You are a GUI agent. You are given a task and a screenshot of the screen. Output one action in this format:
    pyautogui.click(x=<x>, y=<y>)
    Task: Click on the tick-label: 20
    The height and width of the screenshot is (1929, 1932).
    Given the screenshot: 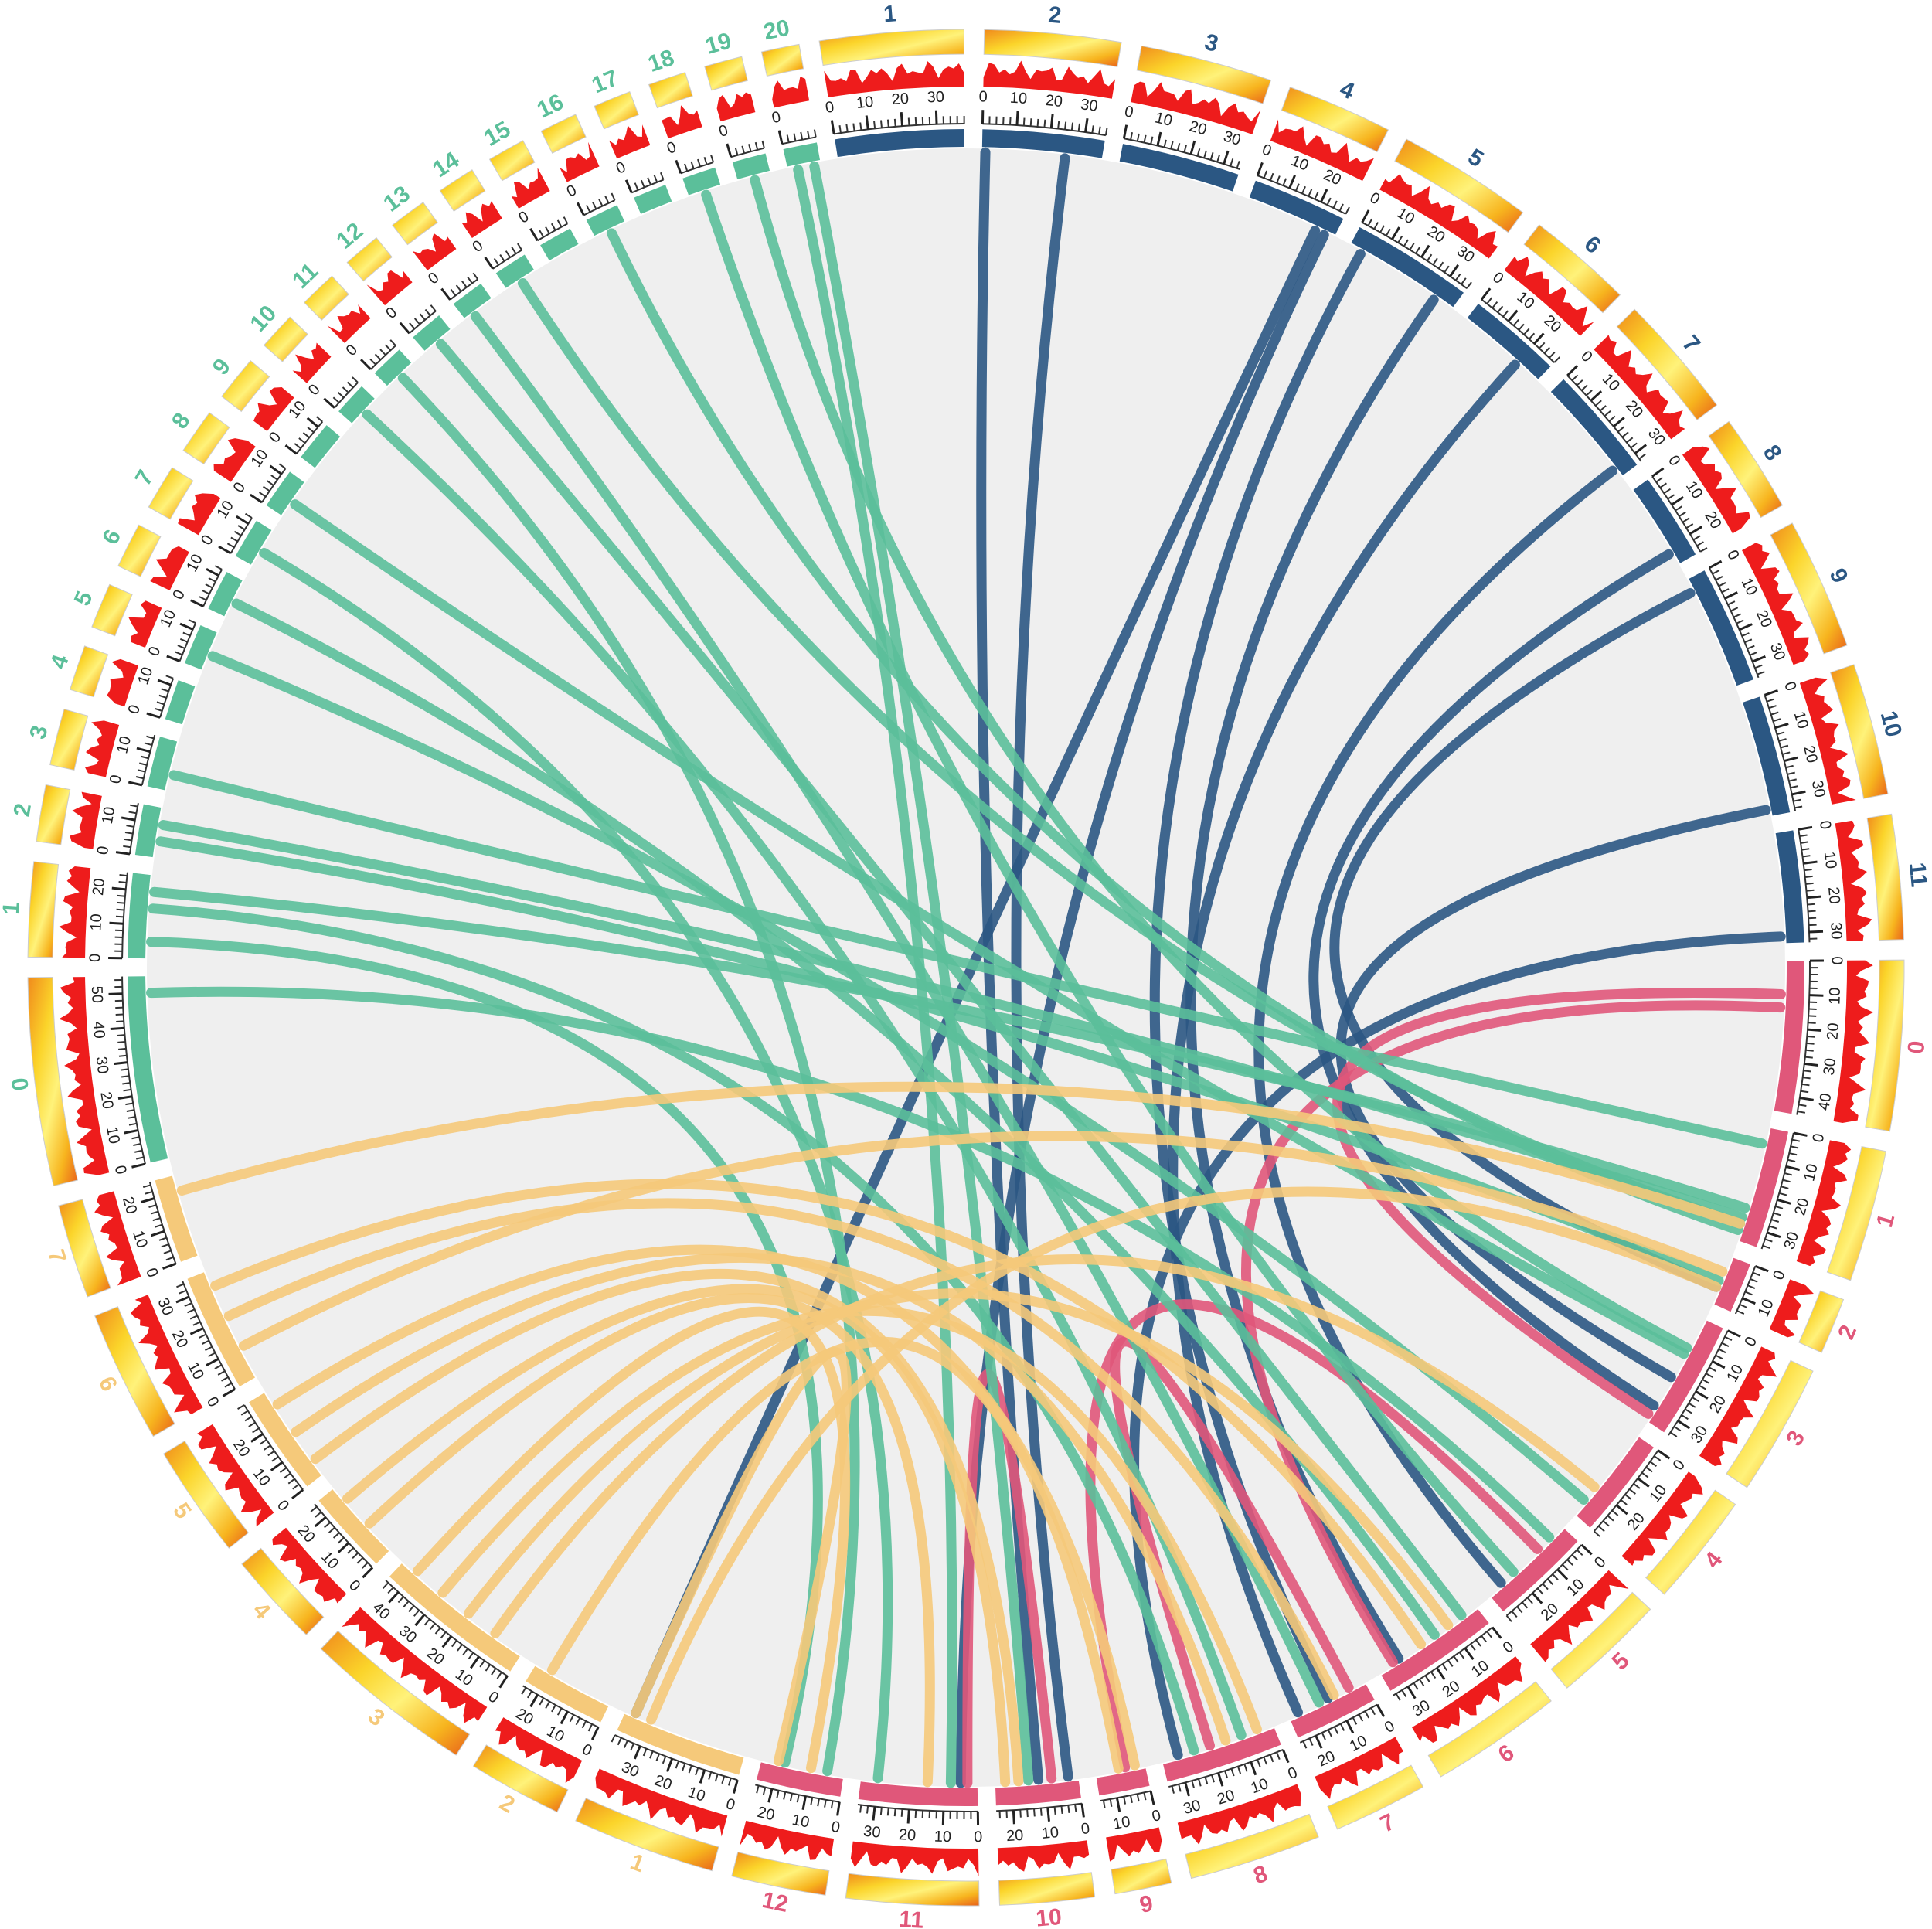 What is the action you would take?
    pyautogui.click(x=1198, y=127)
    